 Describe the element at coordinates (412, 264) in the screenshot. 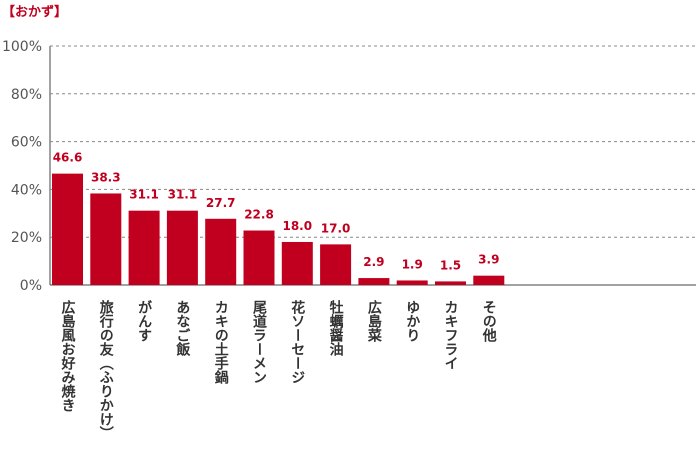

I see `data-label: 1.9` at that location.